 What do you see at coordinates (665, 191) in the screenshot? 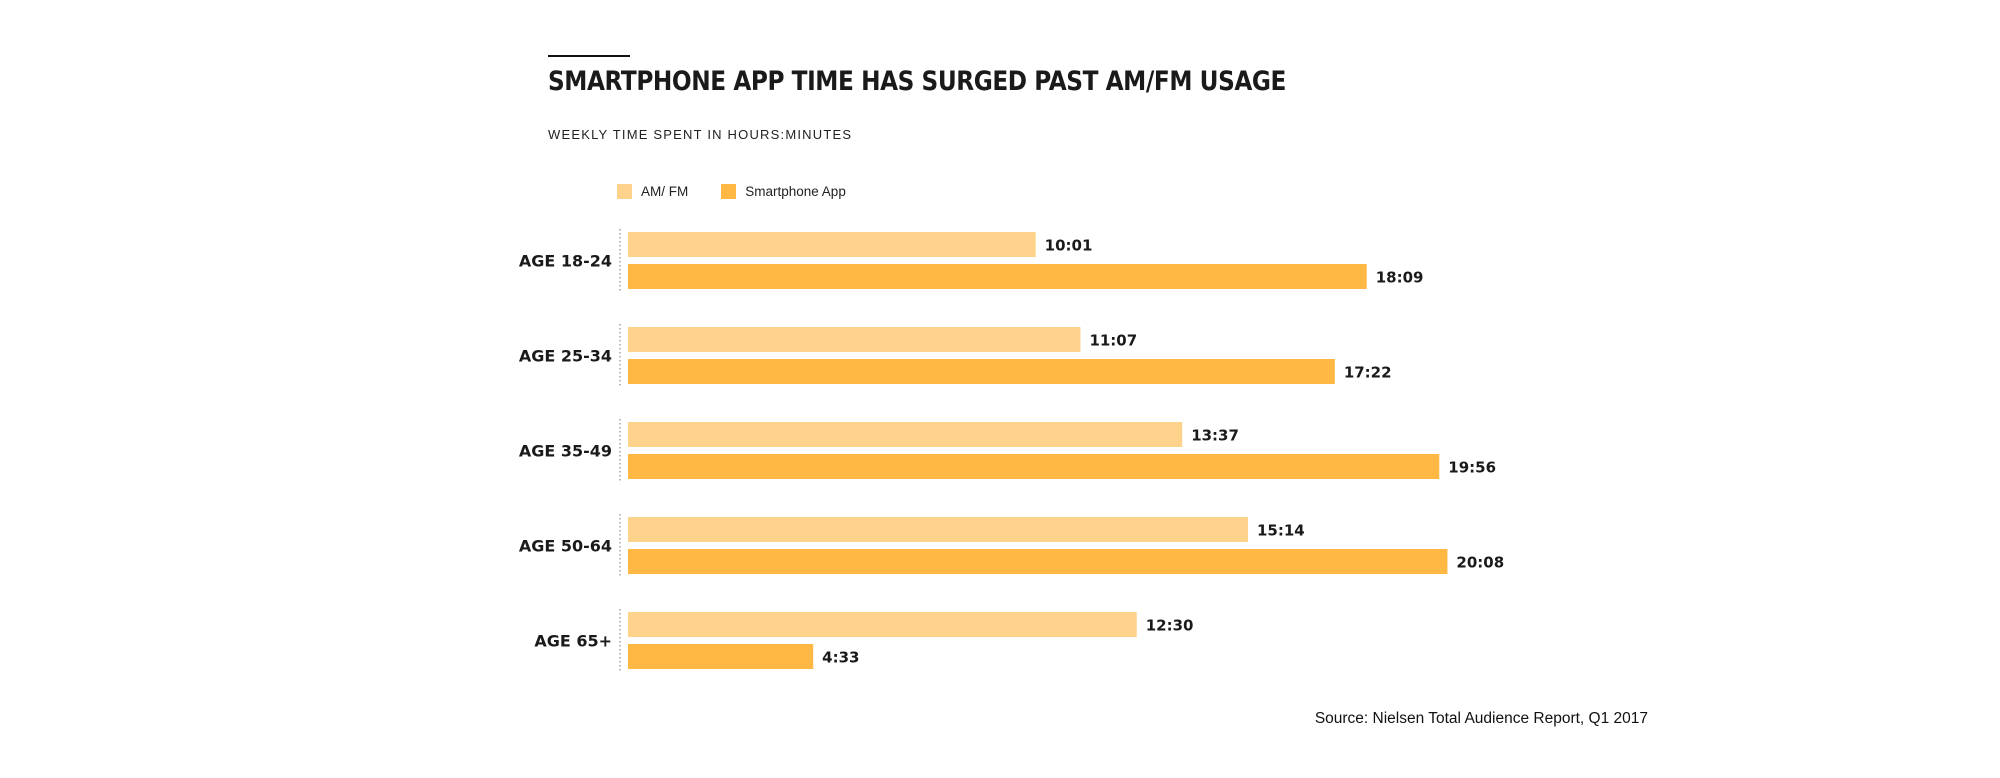
I see `legend-label-amfm: AM/ FM` at bounding box center [665, 191].